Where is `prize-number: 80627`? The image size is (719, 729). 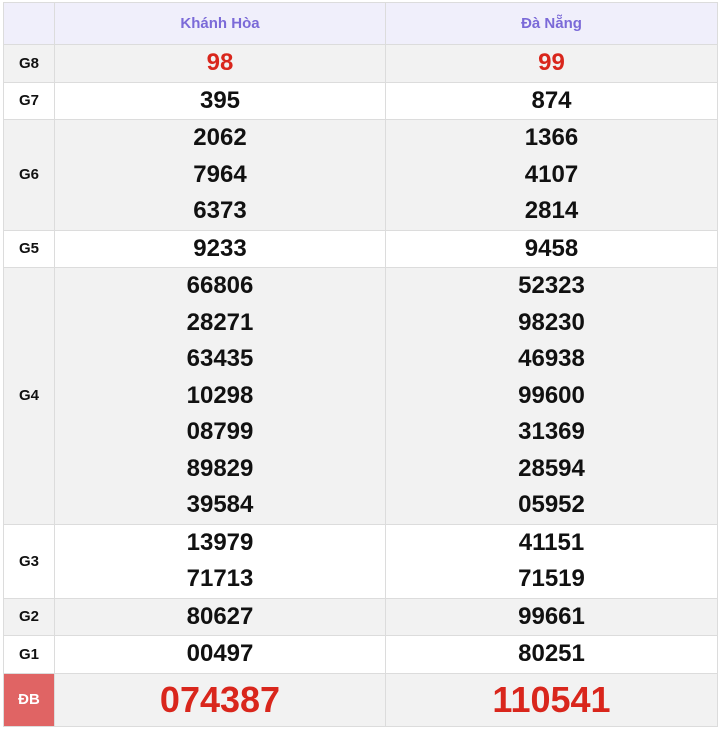 prize-number: 80627 is located at coordinates (220, 616).